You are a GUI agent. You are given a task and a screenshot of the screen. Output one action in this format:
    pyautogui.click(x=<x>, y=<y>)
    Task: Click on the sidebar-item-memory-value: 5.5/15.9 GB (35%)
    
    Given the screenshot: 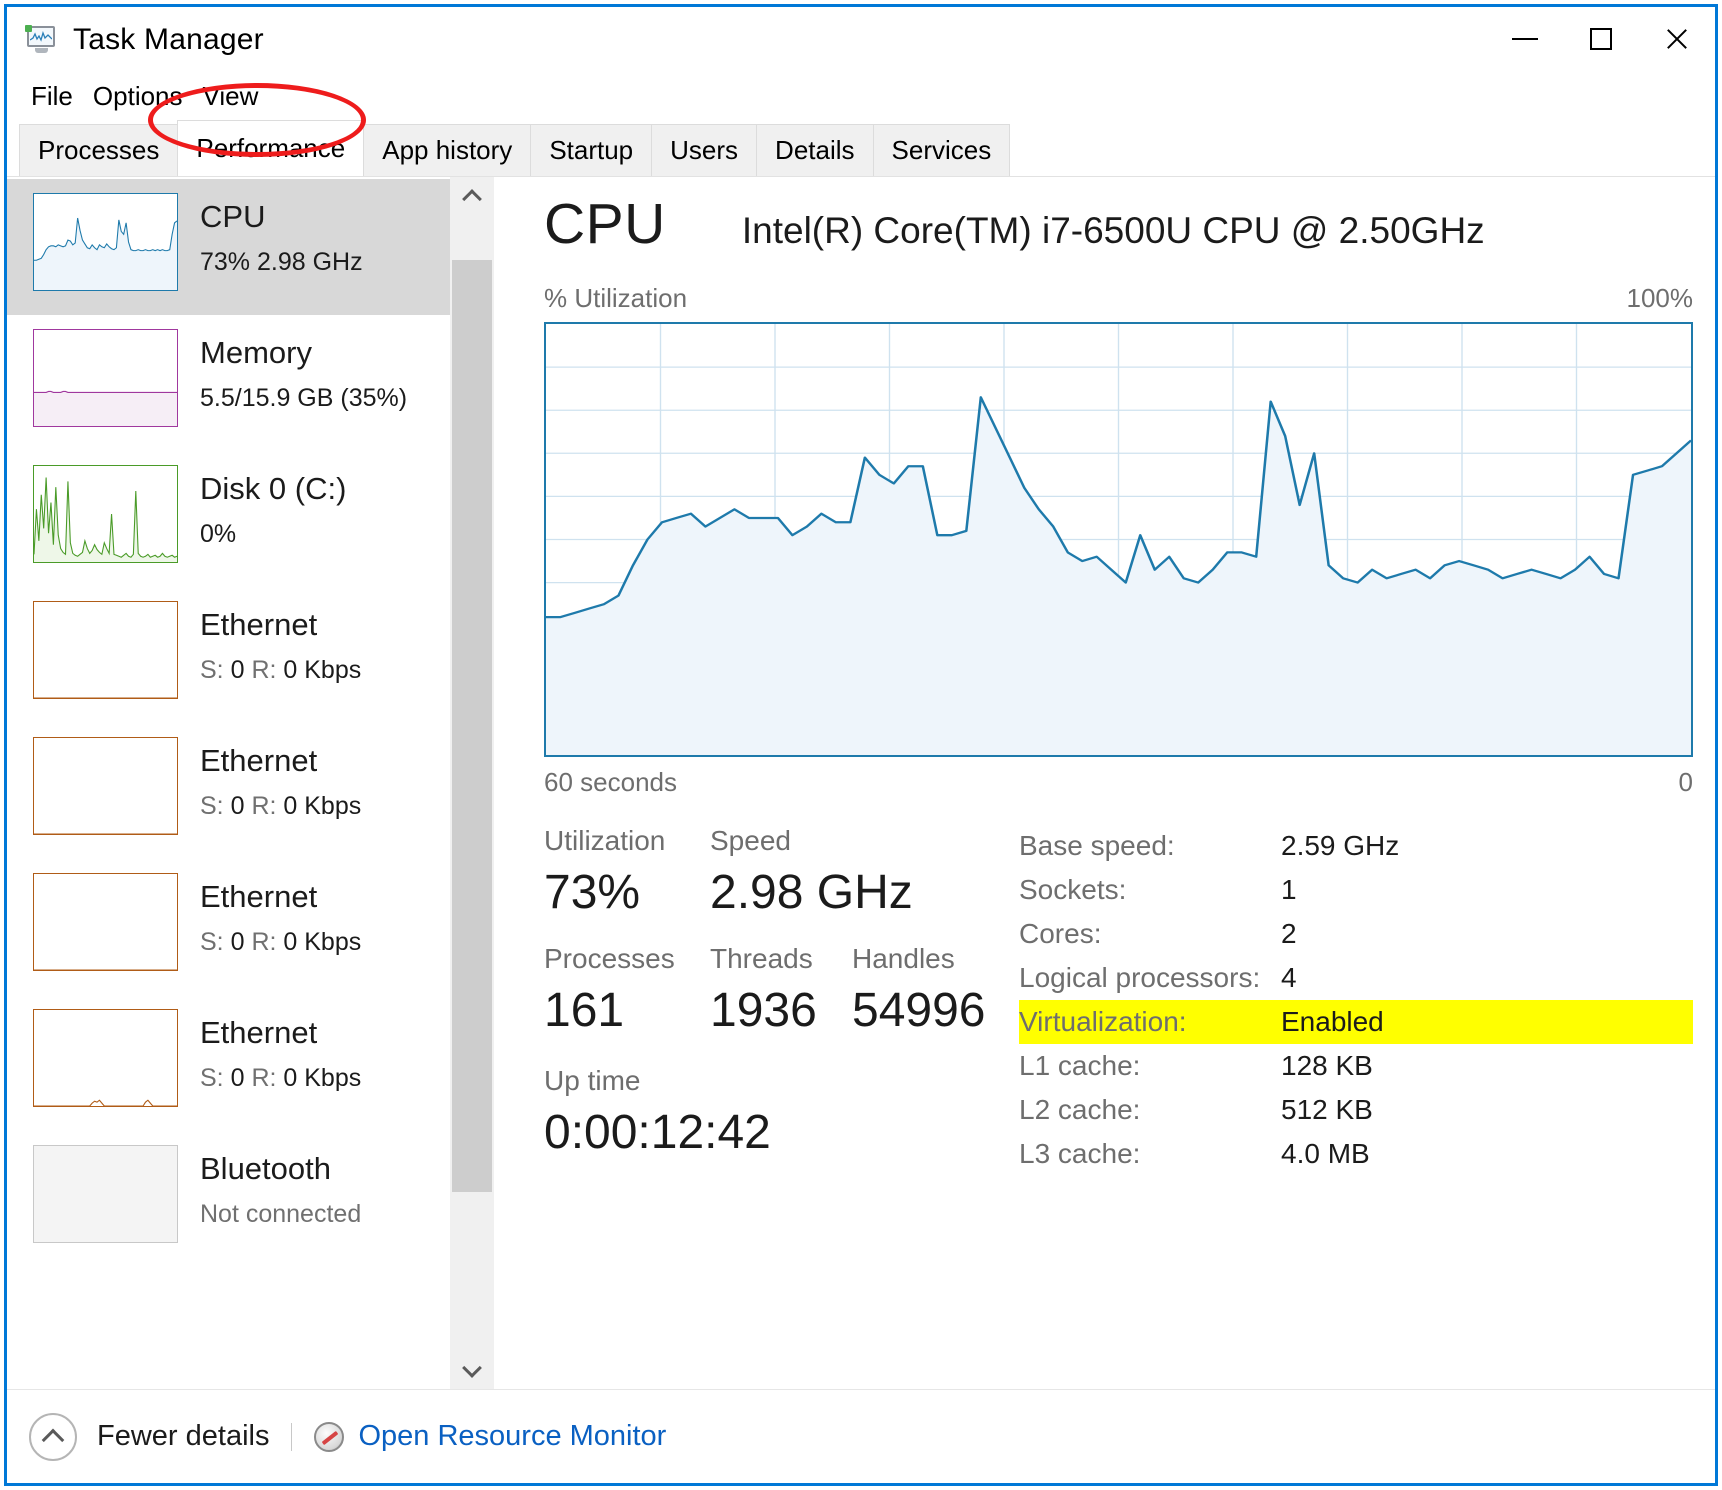 What is the action you would take?
    pyautogui.click(x=304, y=398)
    